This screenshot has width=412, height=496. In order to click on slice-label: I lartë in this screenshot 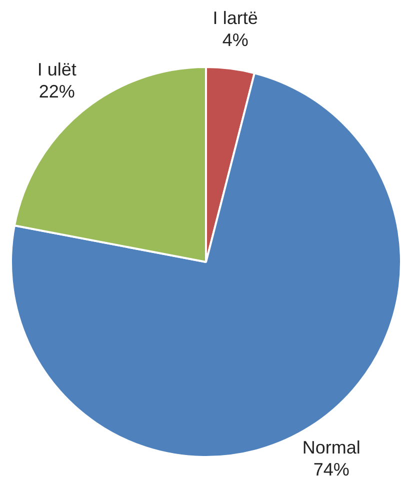, I will do `click(235, 18)`.